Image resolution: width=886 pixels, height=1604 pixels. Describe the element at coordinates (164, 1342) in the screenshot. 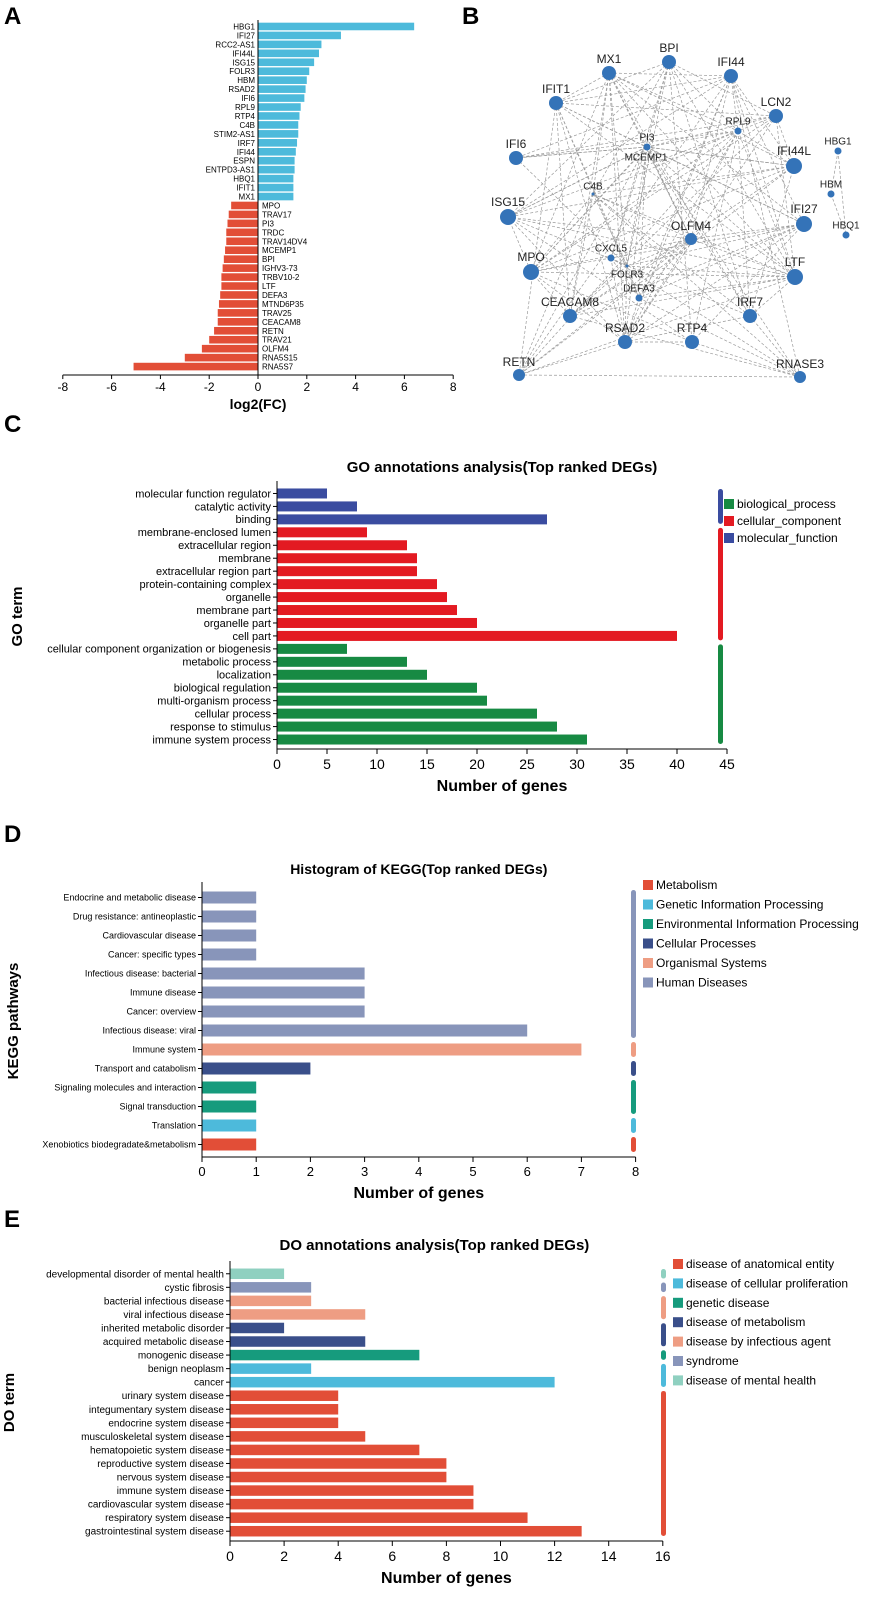

I see `category-label: acquired metabolic disease` at that location.